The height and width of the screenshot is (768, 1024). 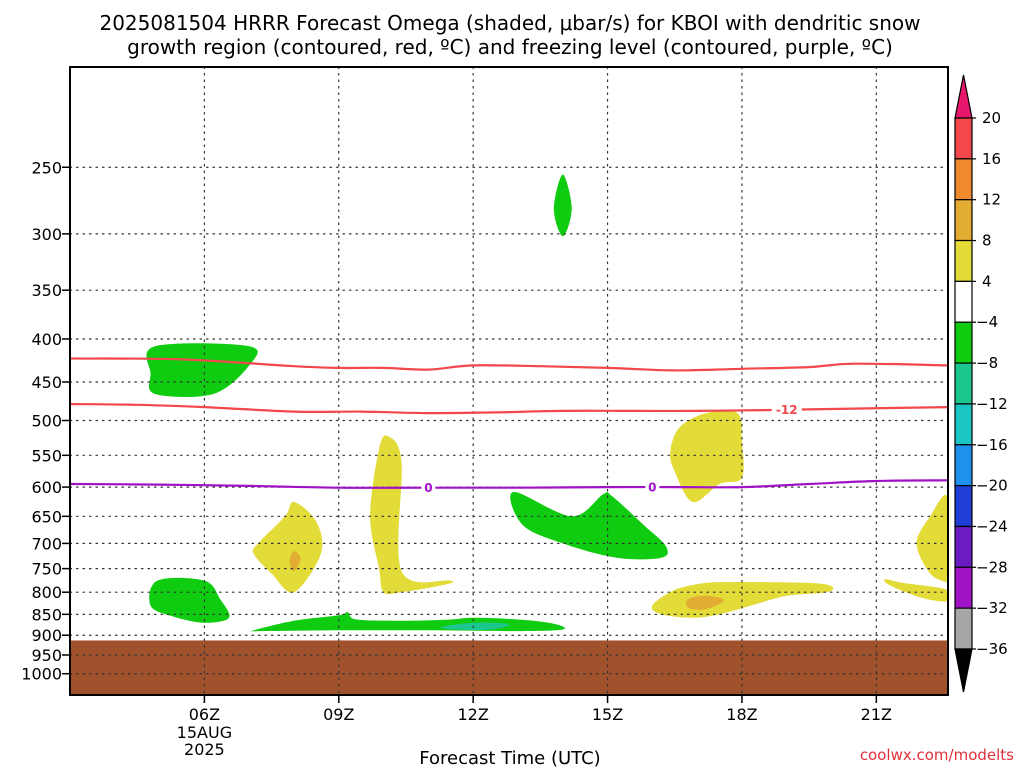 What do you see at coordinates (204, 732) in the screenshot?
I see `x-tick-sublabel: 15AUG` at bounding box center [204, 732].